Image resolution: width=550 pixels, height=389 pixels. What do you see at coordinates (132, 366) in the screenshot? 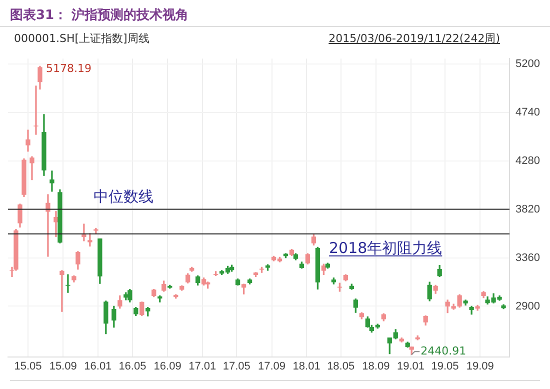
I see `x-tick-label: 16.05` at bounding box center [132, 366].